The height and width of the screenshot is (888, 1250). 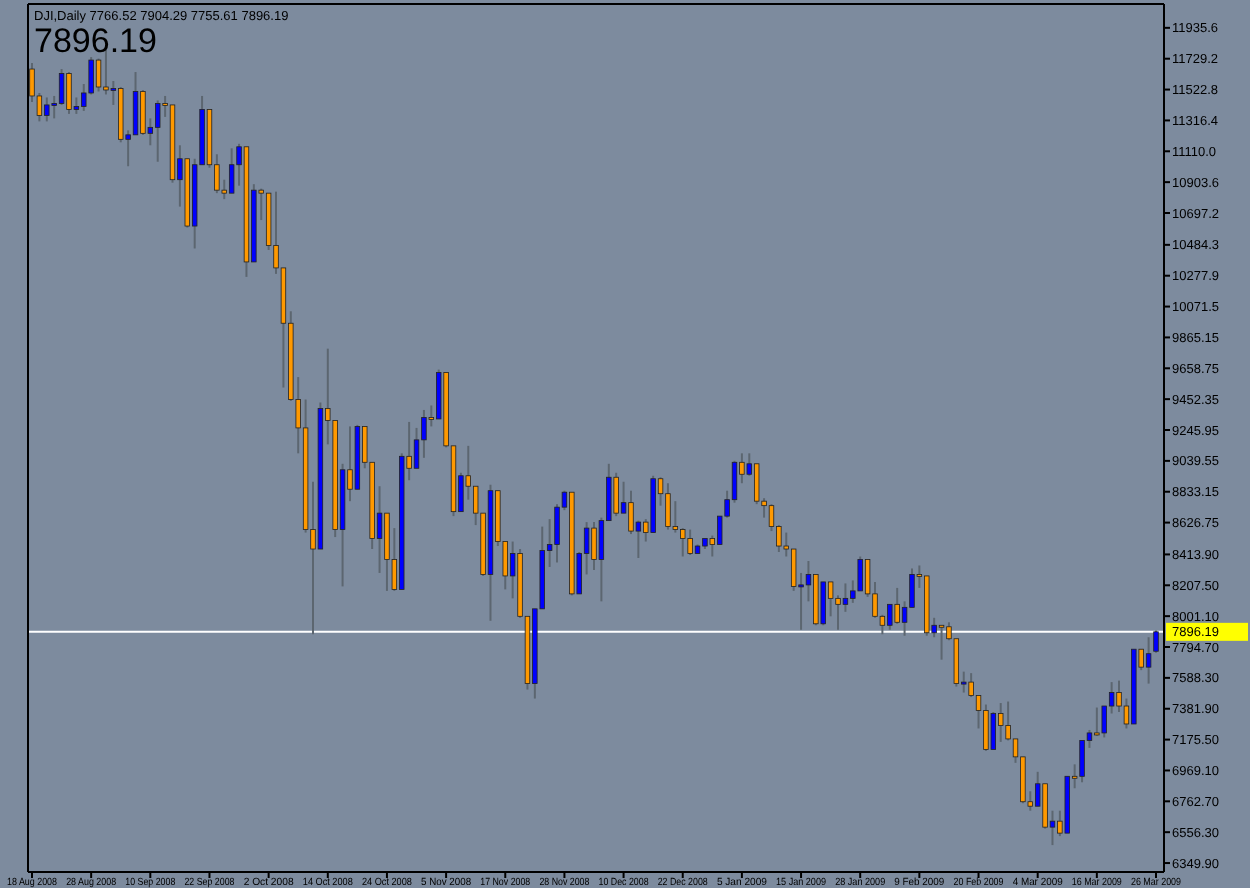 I want to click on text: 7896.19, so click(x=95, y=41).